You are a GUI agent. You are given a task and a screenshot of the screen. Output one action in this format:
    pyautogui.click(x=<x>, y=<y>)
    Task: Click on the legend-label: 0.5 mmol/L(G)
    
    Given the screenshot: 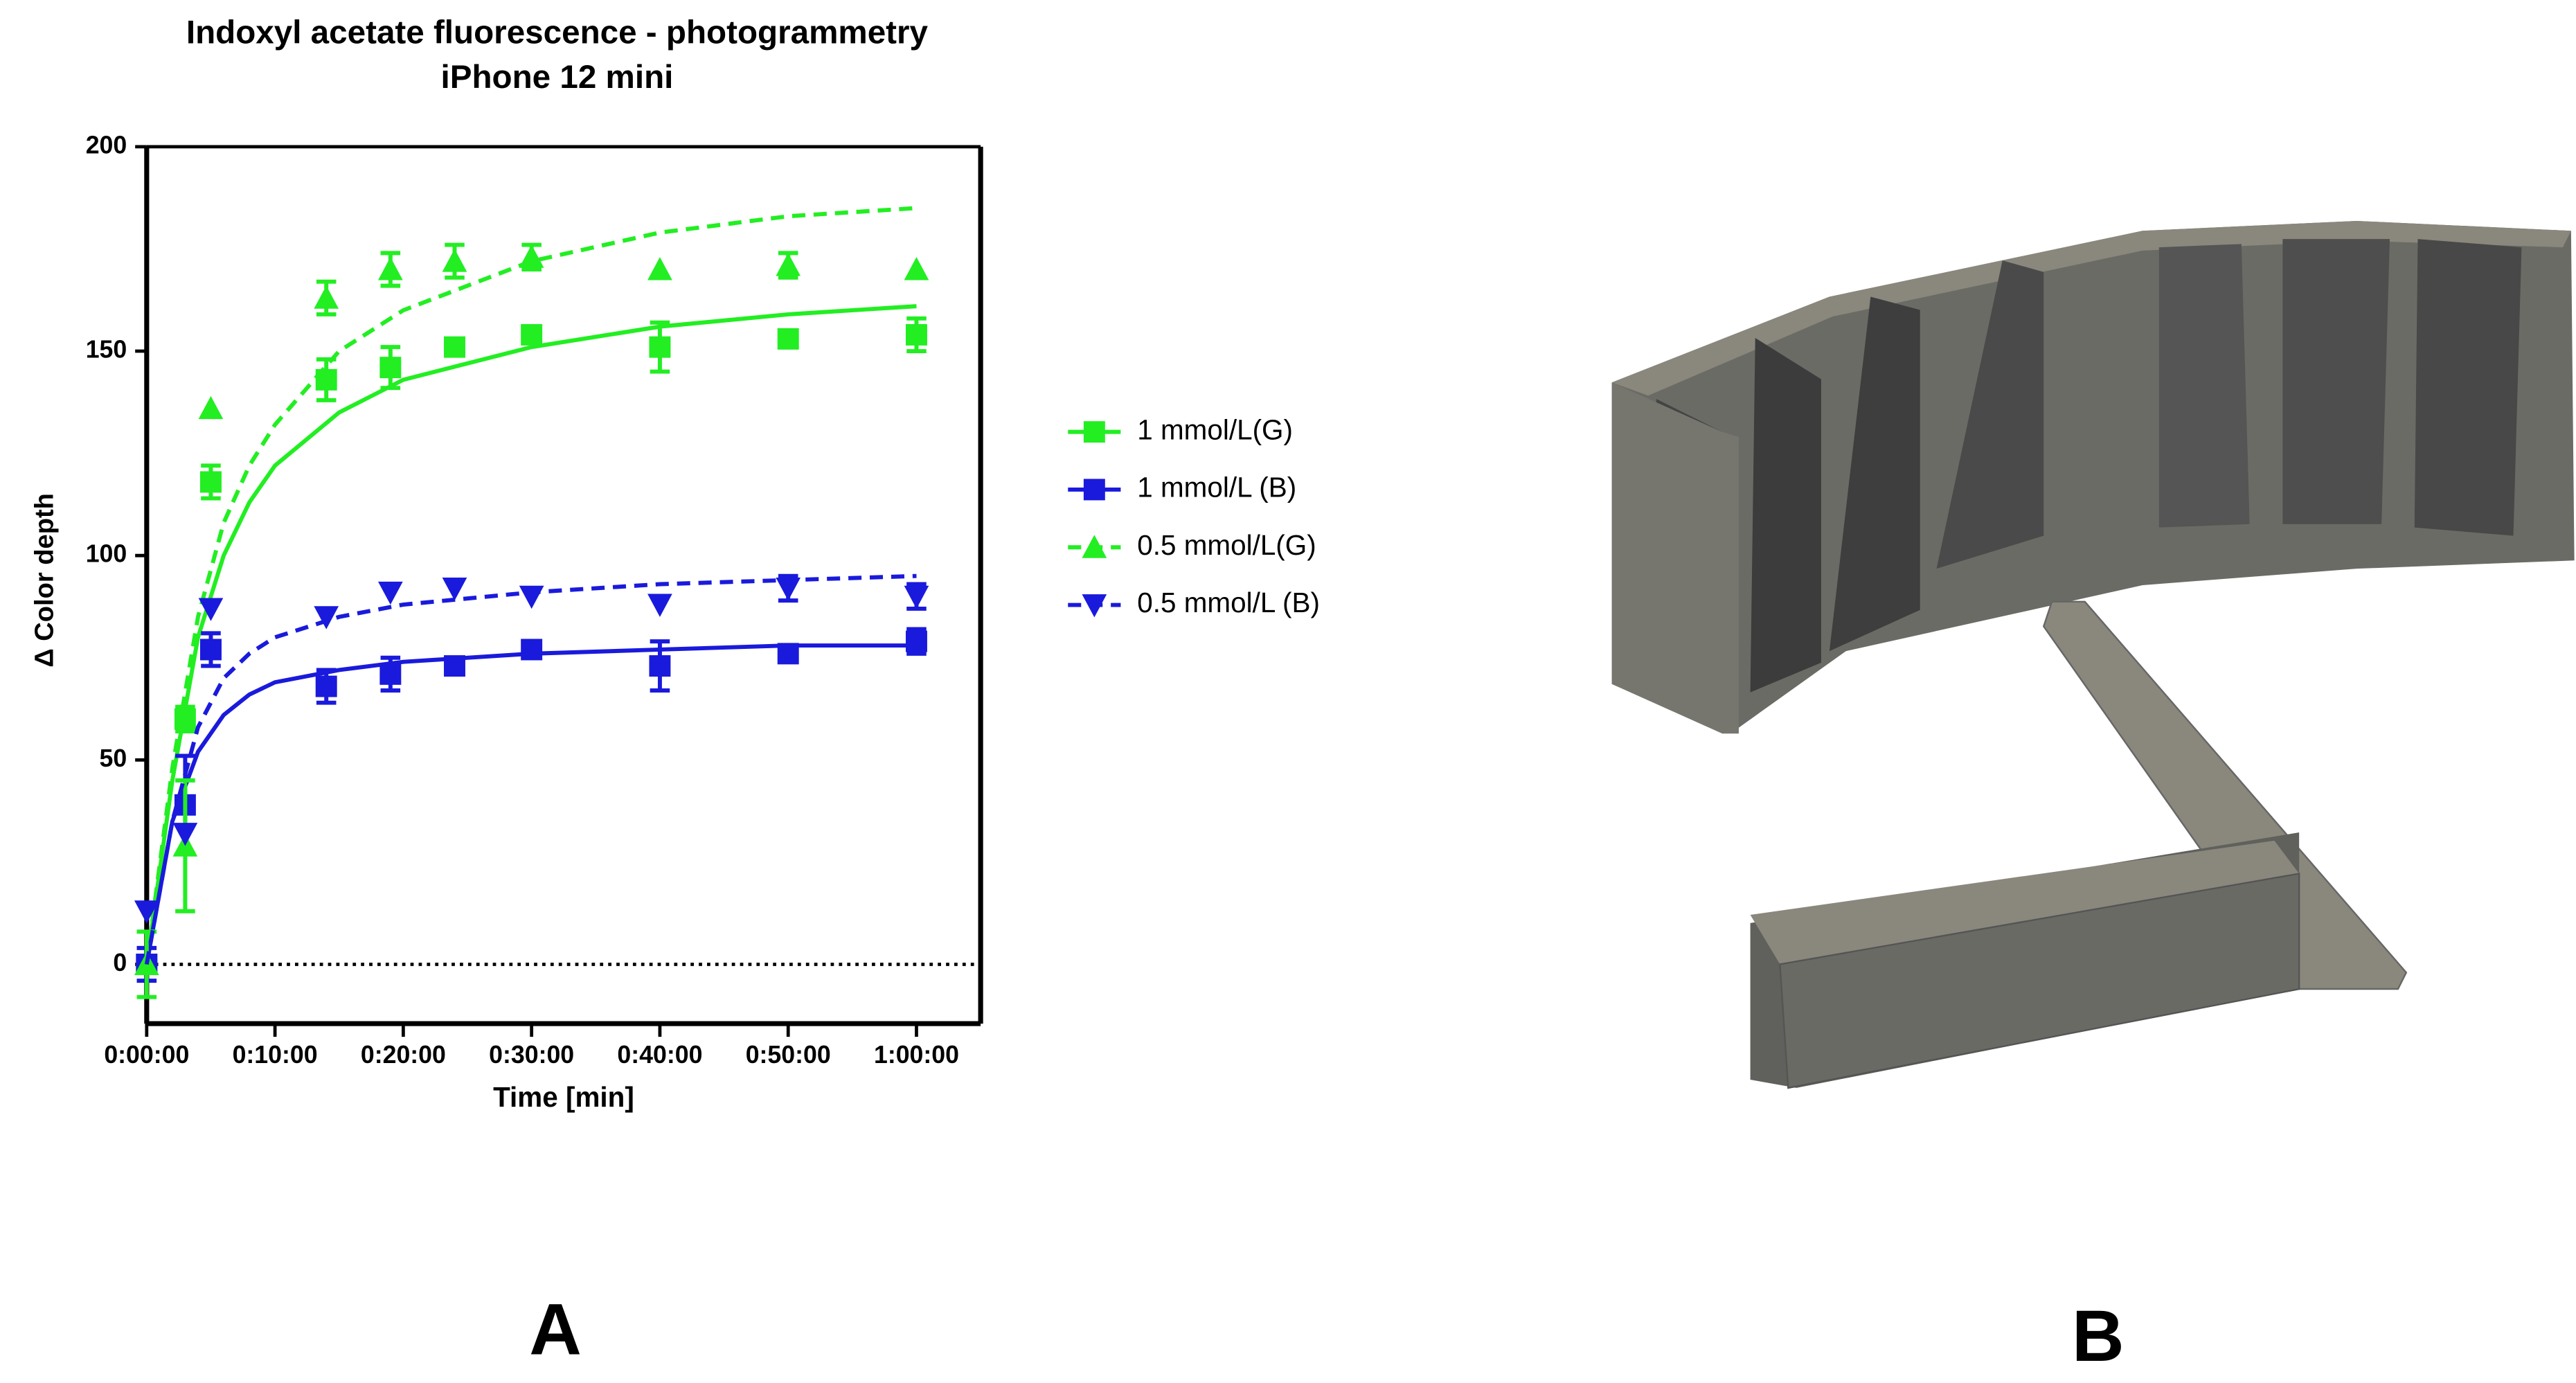 What is the action you would take?
    pyautogui.click(x=1226, y=545)
    